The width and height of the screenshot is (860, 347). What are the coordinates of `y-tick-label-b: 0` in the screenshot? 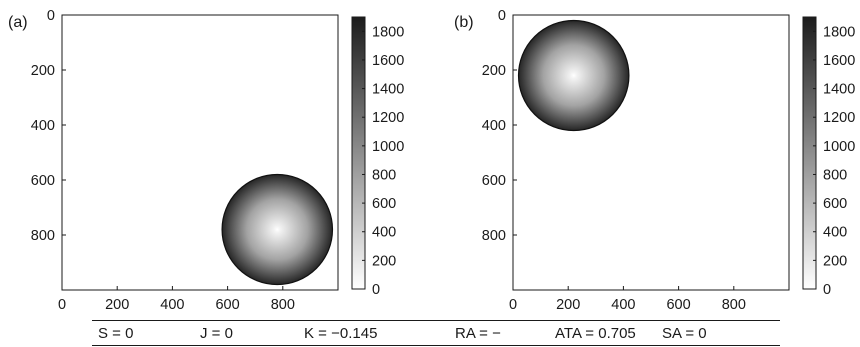 It's located at (502, 16).